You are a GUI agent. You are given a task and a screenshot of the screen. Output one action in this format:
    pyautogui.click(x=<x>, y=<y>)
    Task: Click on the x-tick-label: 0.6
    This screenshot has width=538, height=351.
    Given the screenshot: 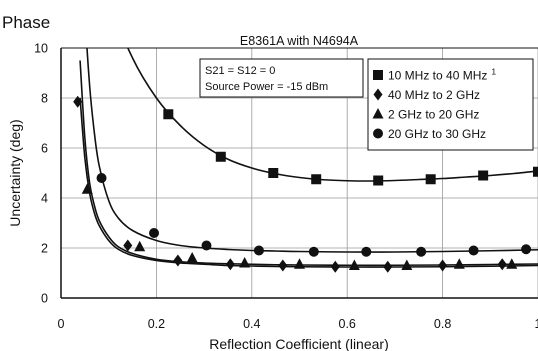 What is the action you would take?
    pyautogui.click(x=347, y=324)
    